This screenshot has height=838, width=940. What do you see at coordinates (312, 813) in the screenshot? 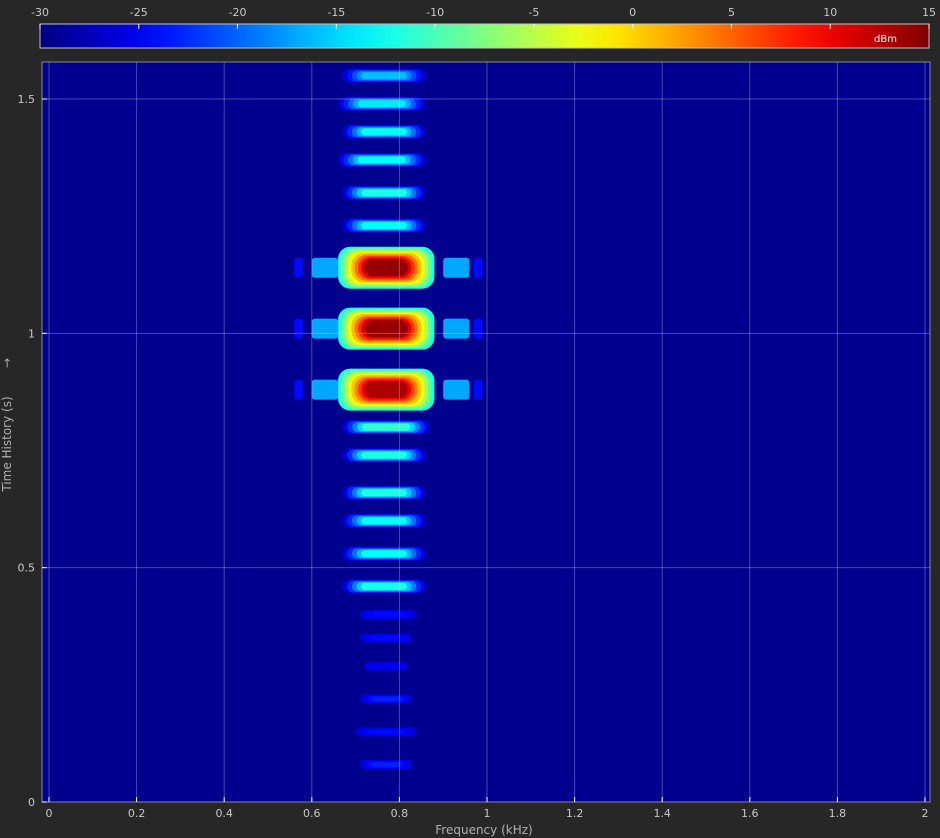
I see `x-tick-label: 0.6` at bounding box center [312, 813].